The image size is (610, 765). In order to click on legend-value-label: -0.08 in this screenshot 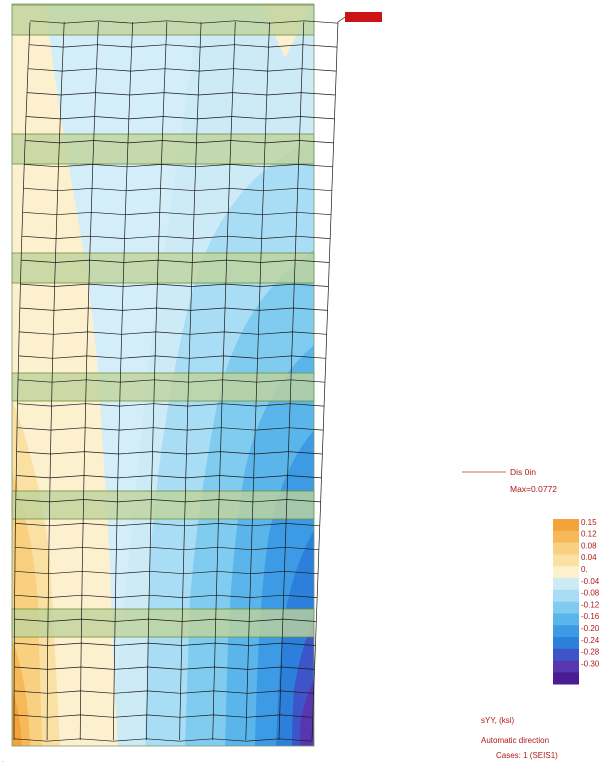, I will do `click(590, 593)`.